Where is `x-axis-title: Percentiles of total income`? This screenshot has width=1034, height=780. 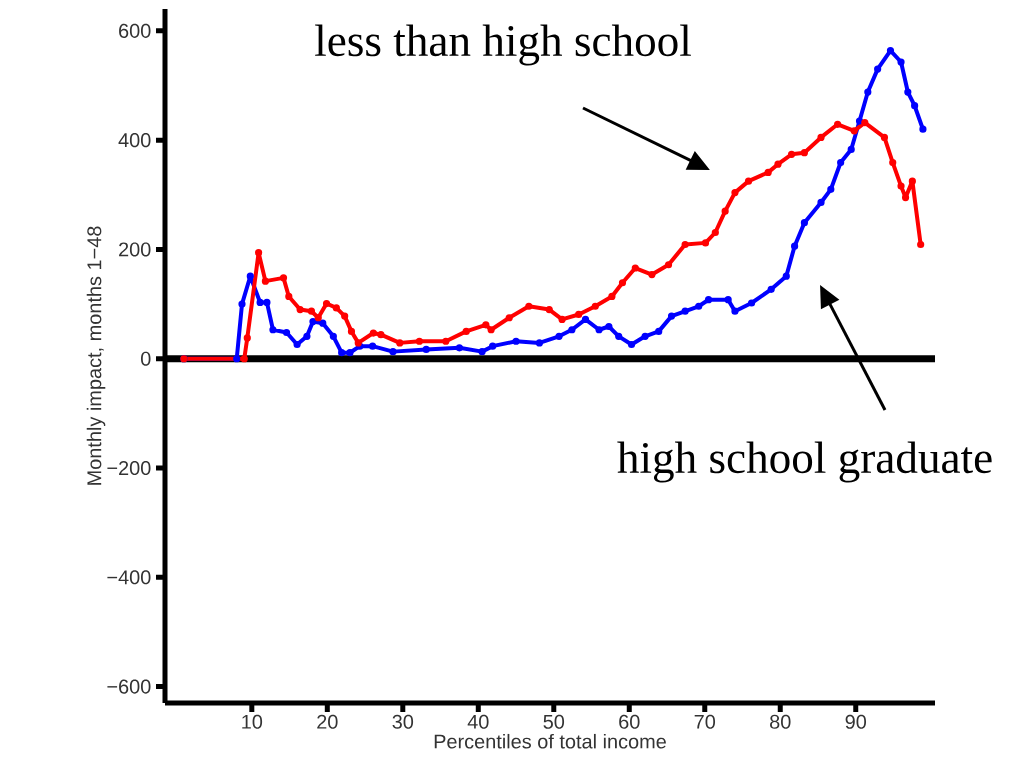 x-axis-title: Percentiles of total income is located at coordinates (550, 741).